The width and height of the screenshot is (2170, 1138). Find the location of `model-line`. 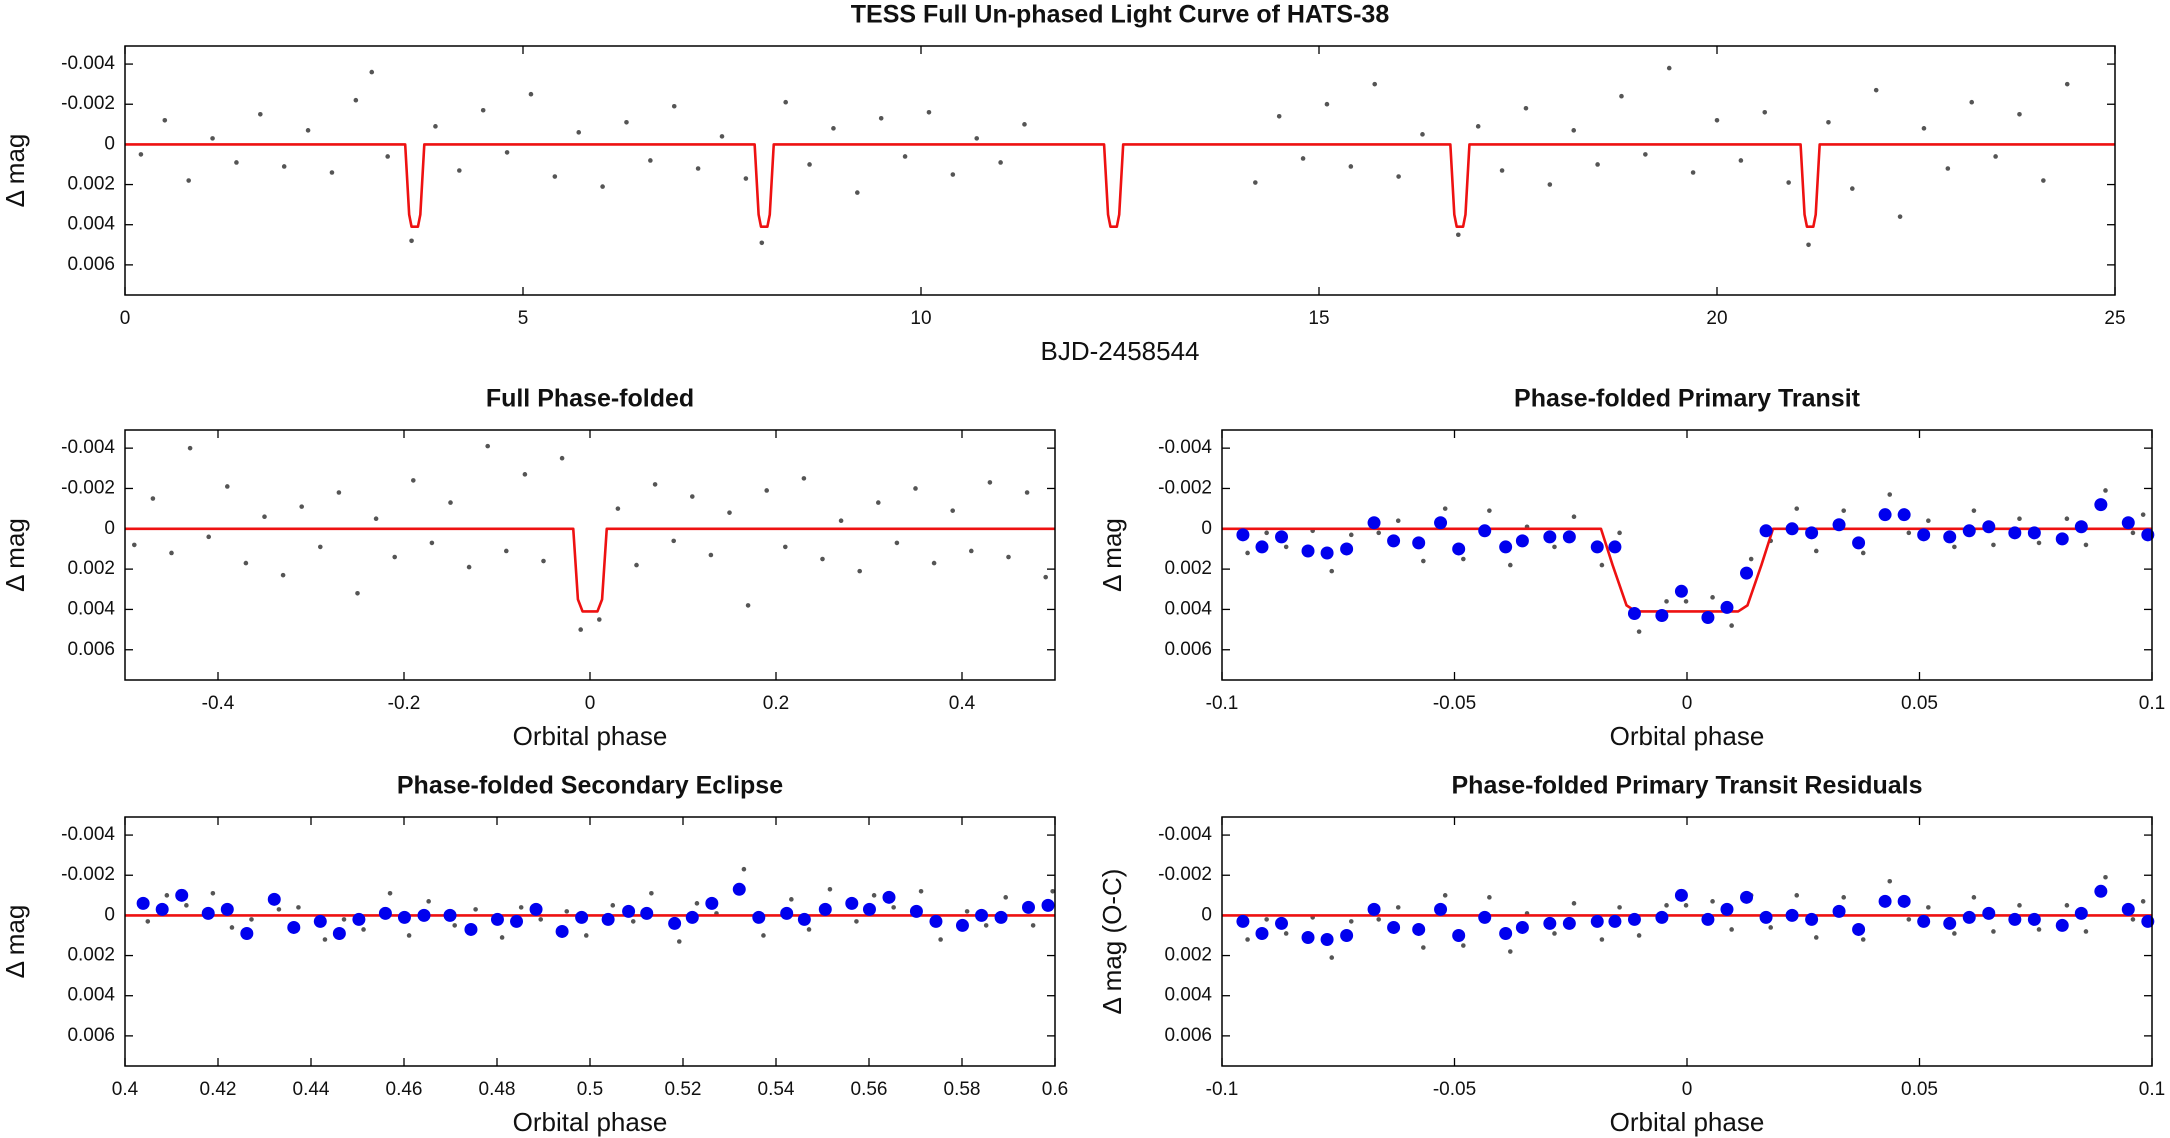

model-line is located at coordinates (1687, 570).